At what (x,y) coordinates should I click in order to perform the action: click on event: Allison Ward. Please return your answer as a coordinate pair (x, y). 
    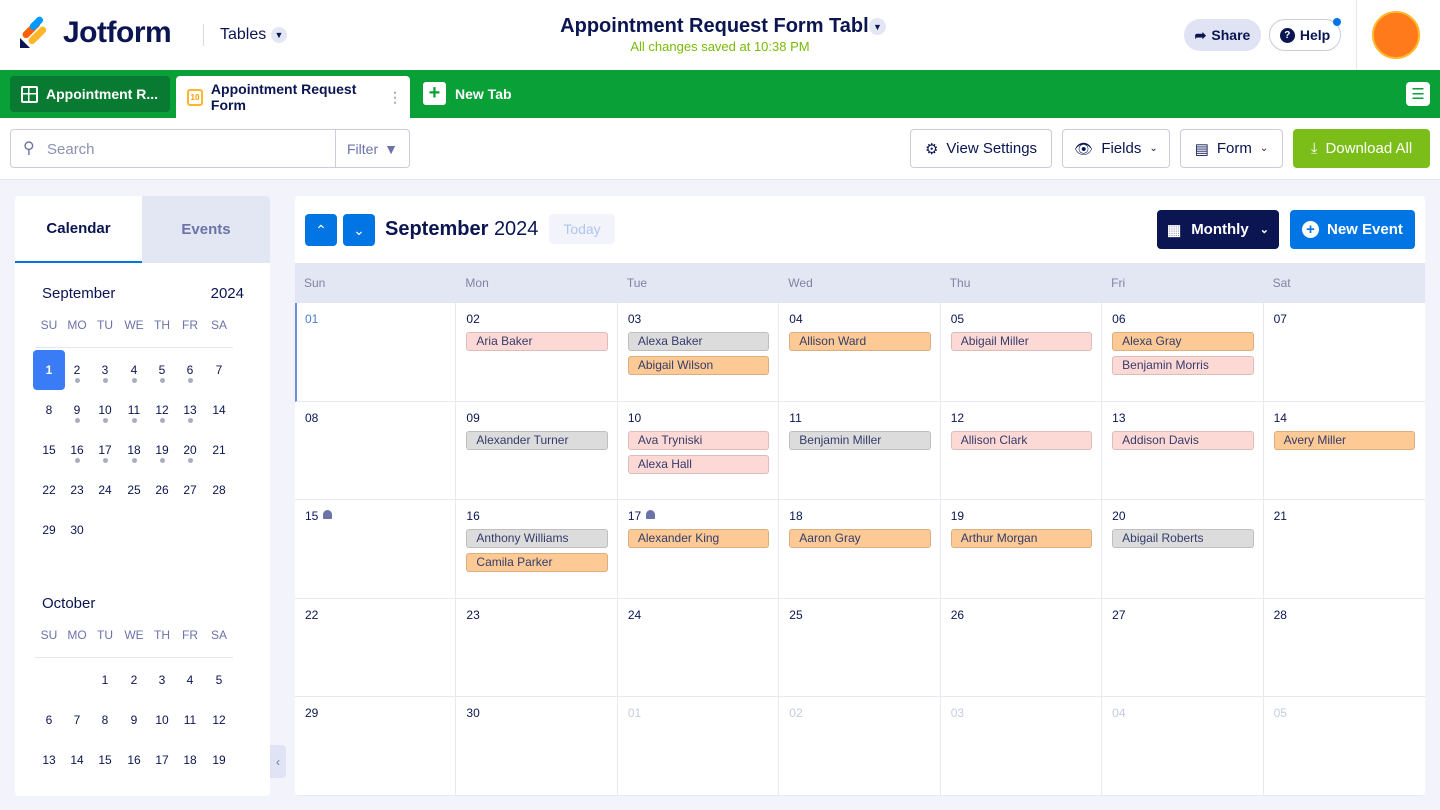
    Looking at the image, I should click on (860, 341).